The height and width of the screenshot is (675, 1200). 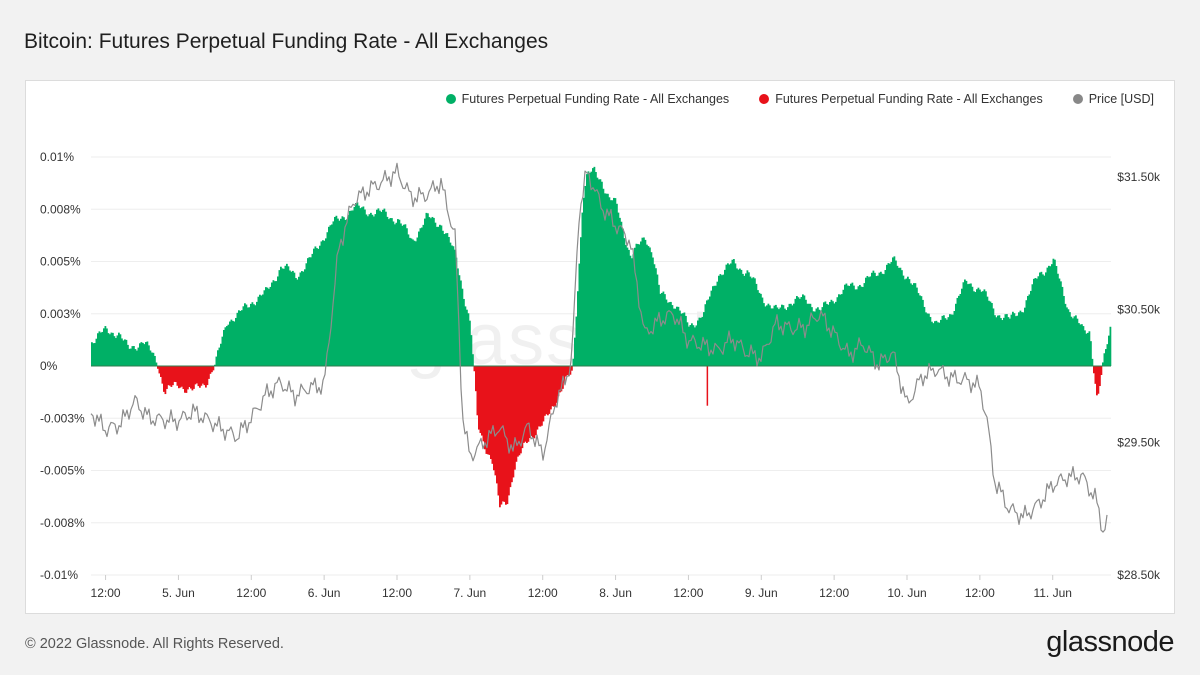 What do you see at coordinates (1121, 99) in the screenshot?
I see `legend-label: Price [USD]` at bounding box center [1121, 99].